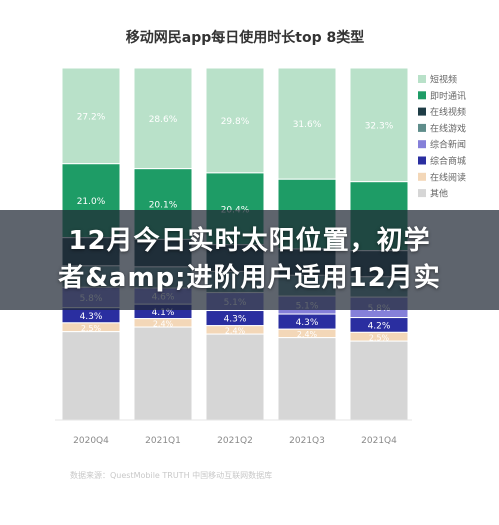  Describe the element at coordinates (91, 441) in the screenshot. I see `x-tick-label: 2020Q4` at that location.